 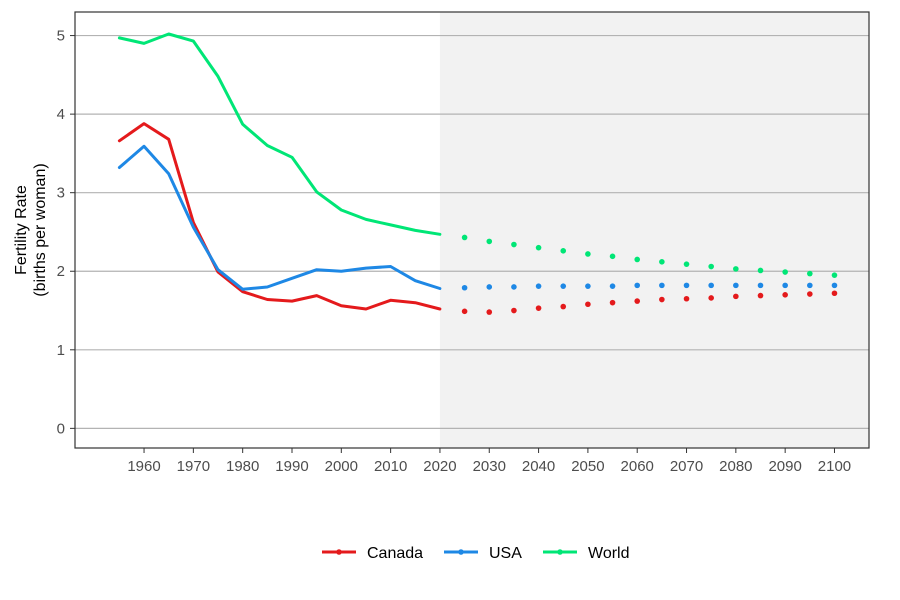 What do you see at coordinates (711, 285) in the screenshot?
I see `point-usa-2075` at bounding box center [711, 285].